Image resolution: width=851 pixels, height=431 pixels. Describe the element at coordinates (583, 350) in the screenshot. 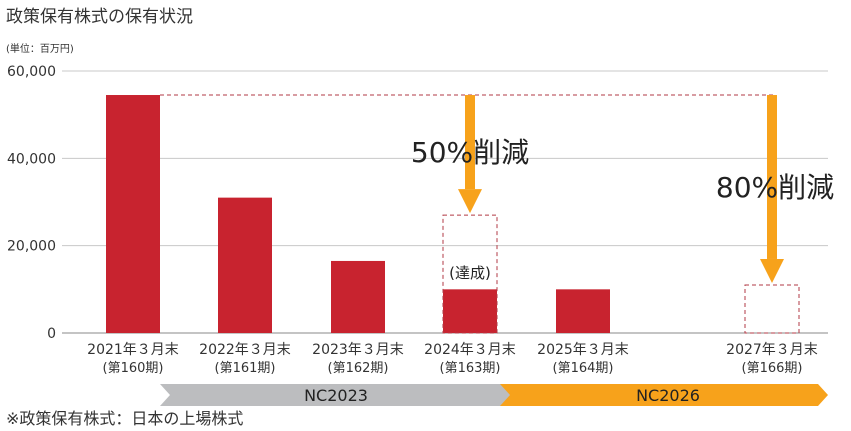

I see `x-tick-label: 2025年３月末` at that location.